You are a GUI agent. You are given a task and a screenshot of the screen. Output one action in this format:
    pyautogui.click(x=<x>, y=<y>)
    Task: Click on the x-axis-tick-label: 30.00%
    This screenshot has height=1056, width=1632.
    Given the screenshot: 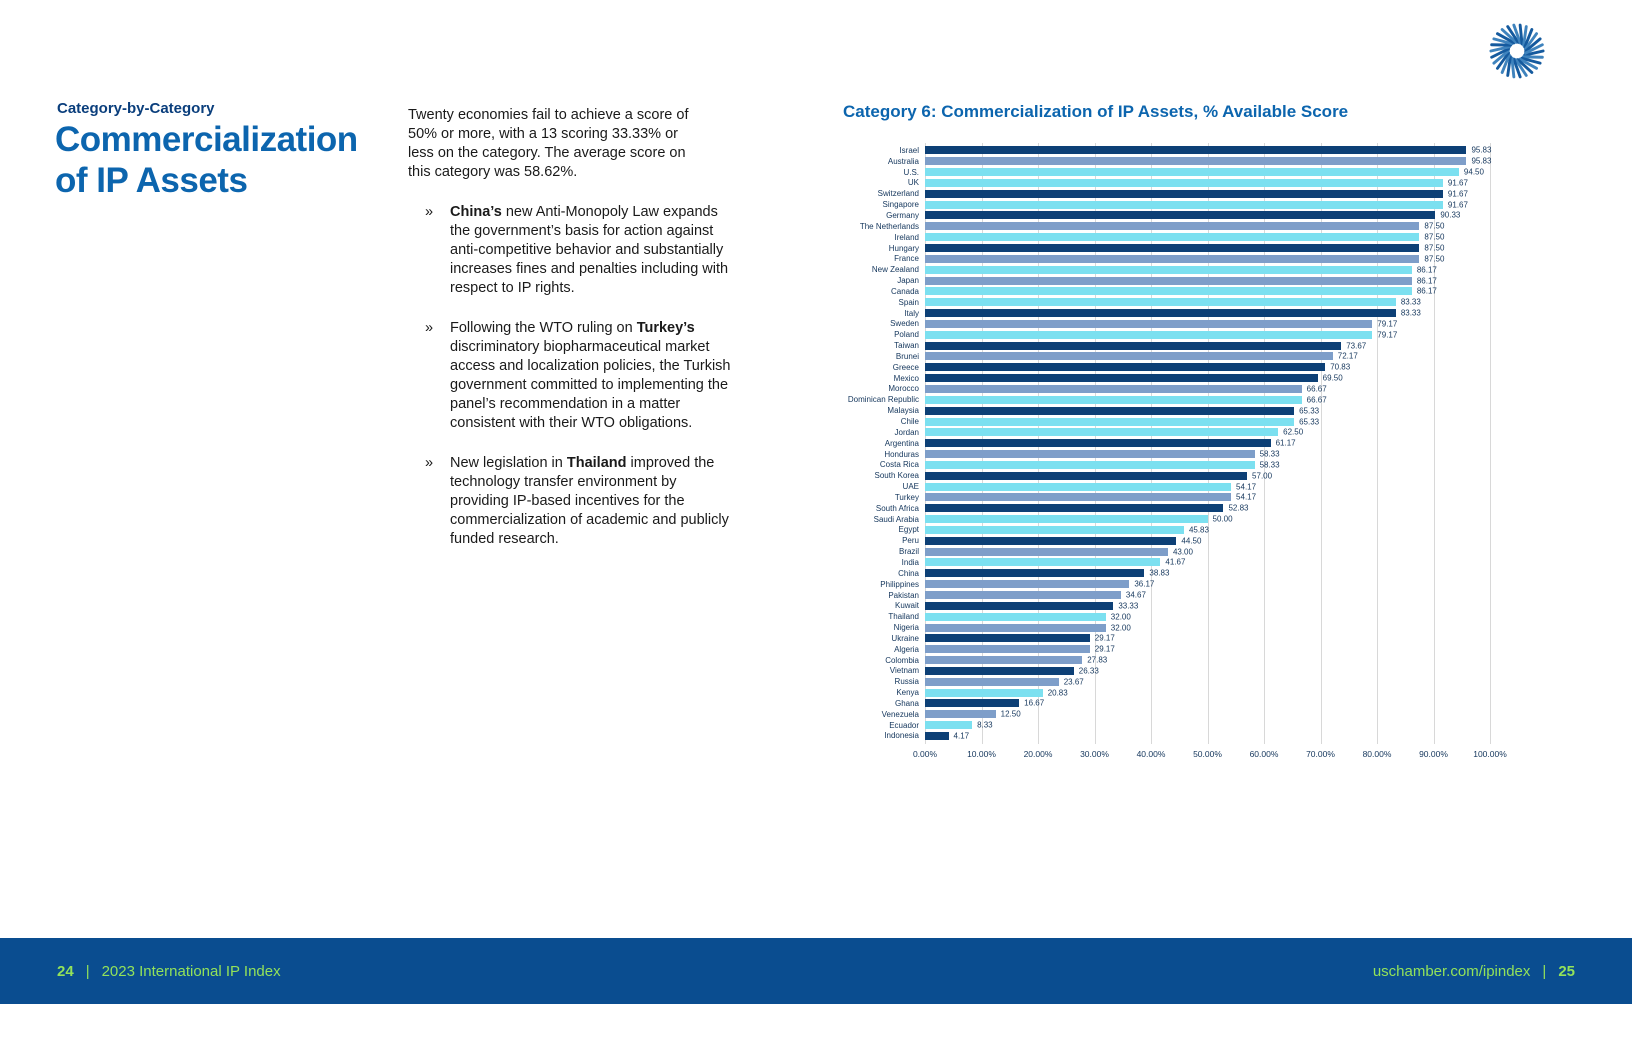 What is the action you would take?
    pyautogui.click(x=1094, y=754)
    